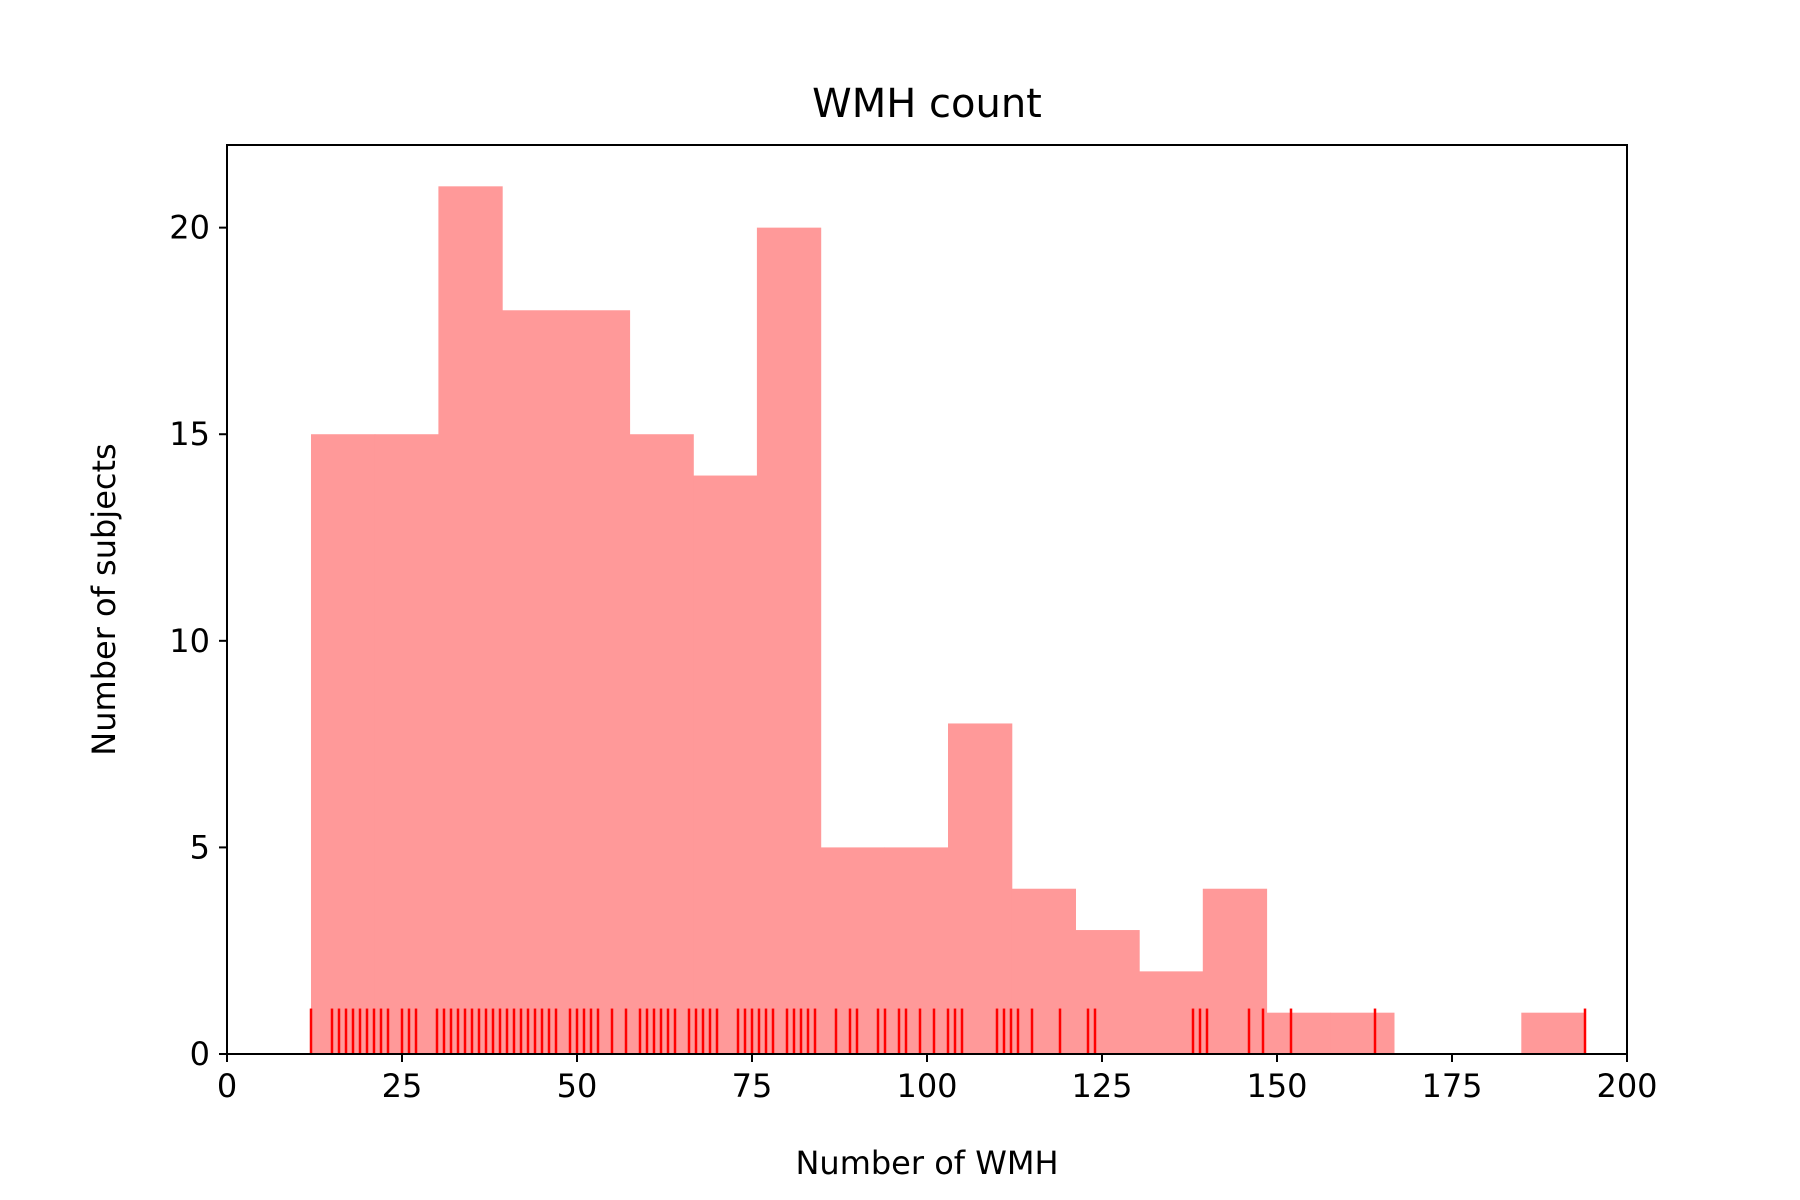 The image size is (1800, 1200). I want to click on y-tick-label: 15, so click(189, 434).